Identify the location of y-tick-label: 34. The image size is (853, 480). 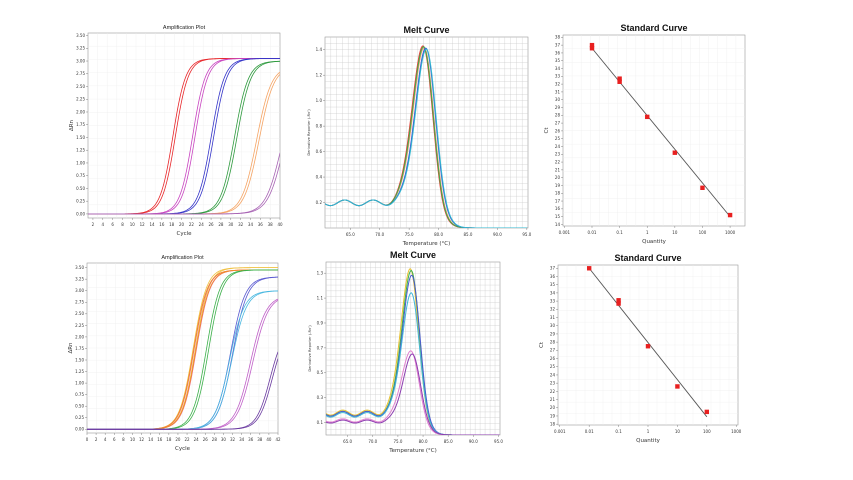
(558, 68).